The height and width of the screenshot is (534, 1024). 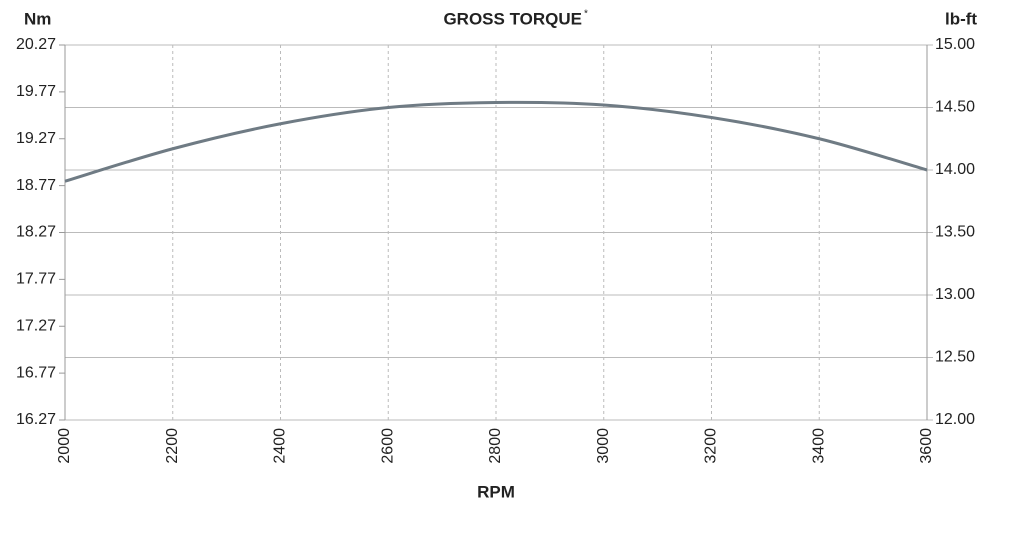 I want to click on x-tick-label: 3000, so click(x=603, y=446).